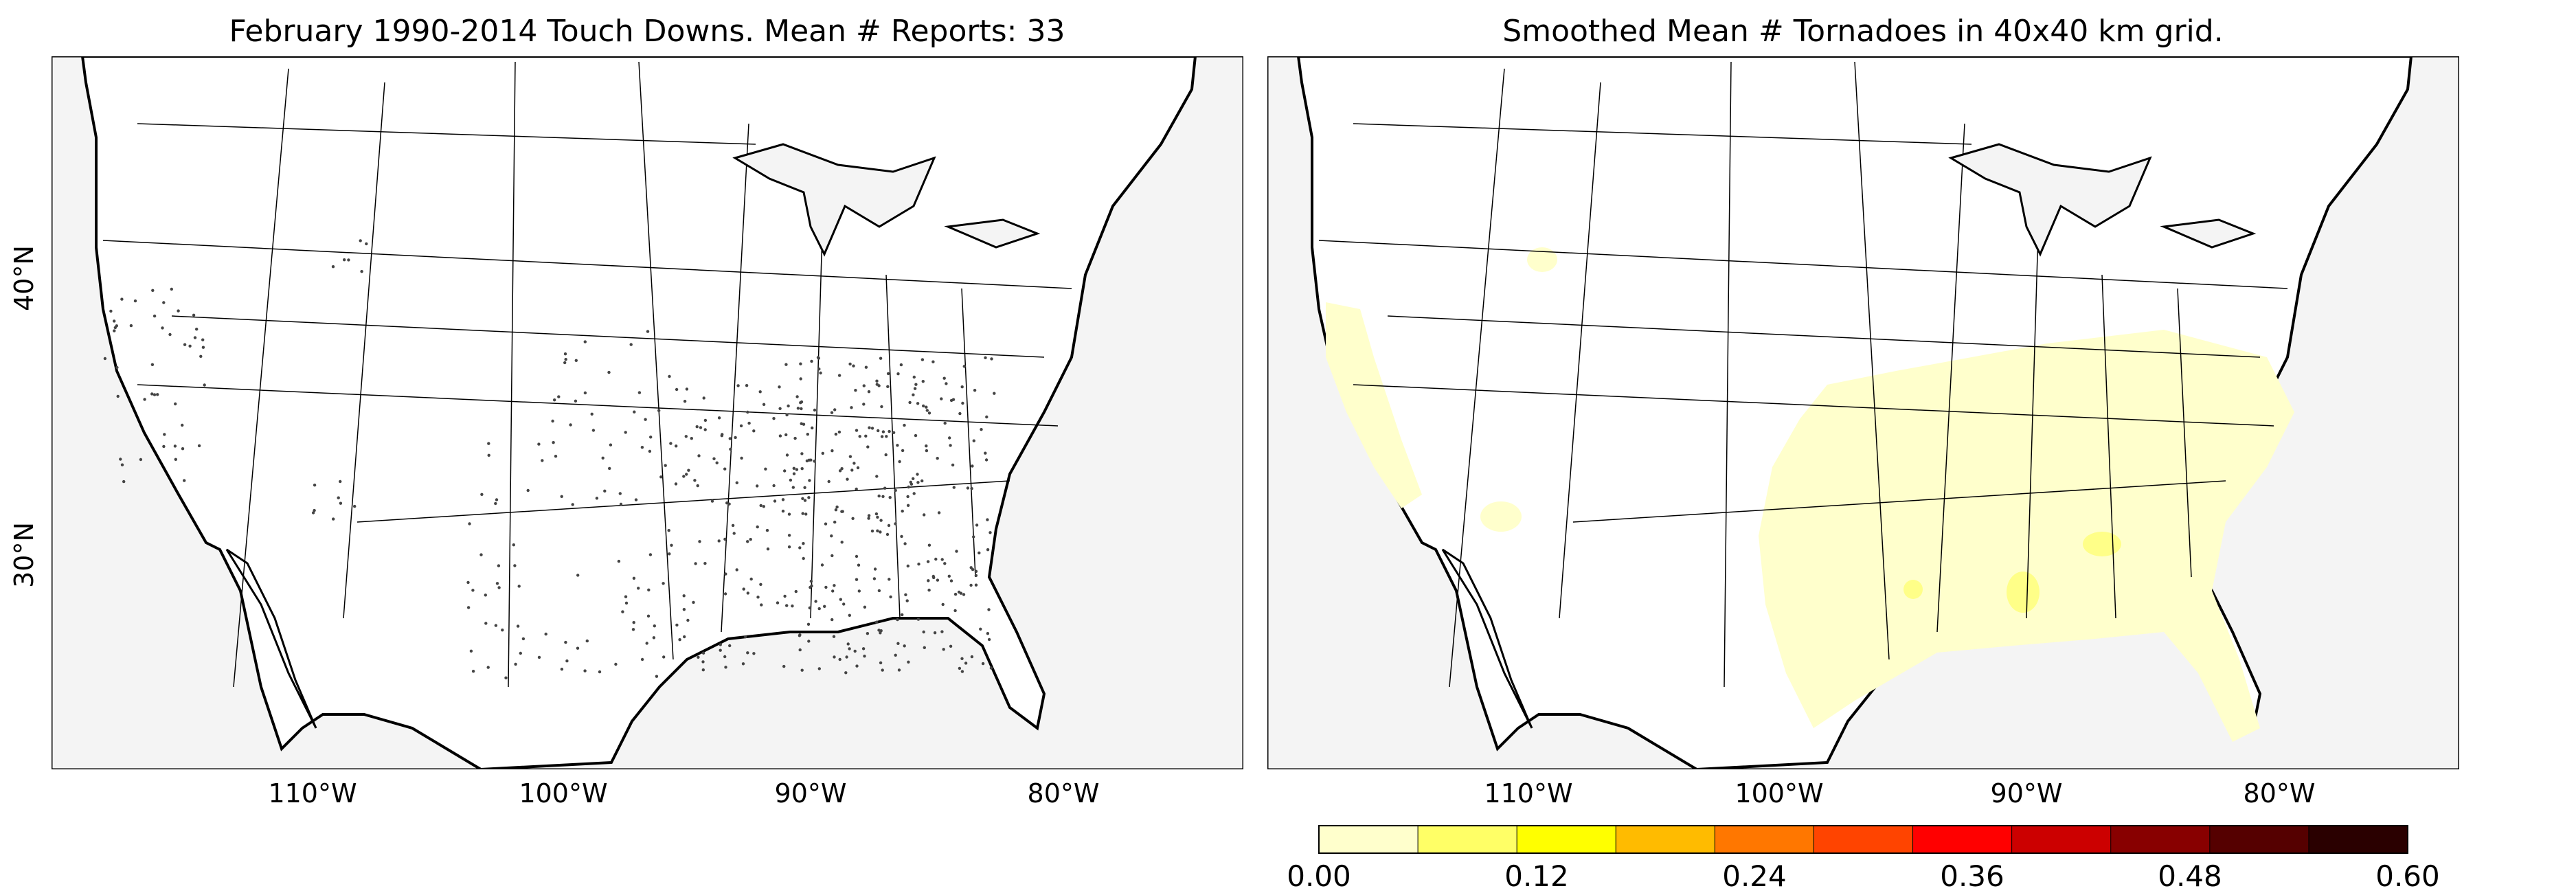 Image resolution: width=2576 pixels, height=893 pixels. I want to click on colorbar-swatch, so click(1962, 840).